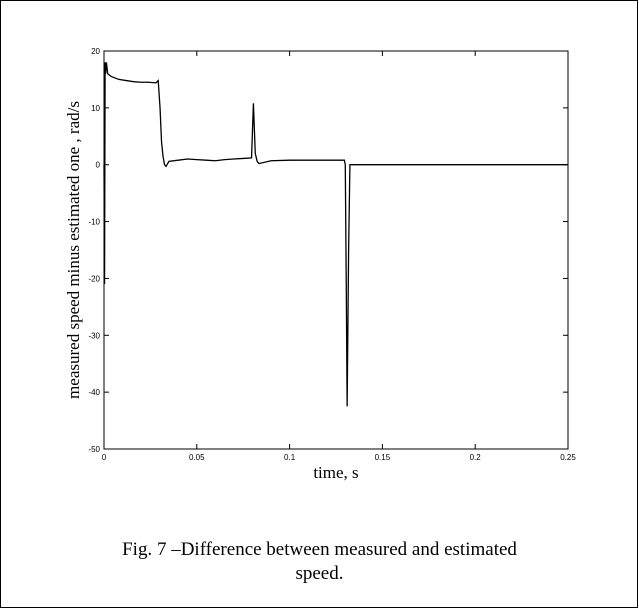 Image resolution: width=639 pixels, height=609 pixels. I want to click on caption-line-2: speed., so click(319, 573).